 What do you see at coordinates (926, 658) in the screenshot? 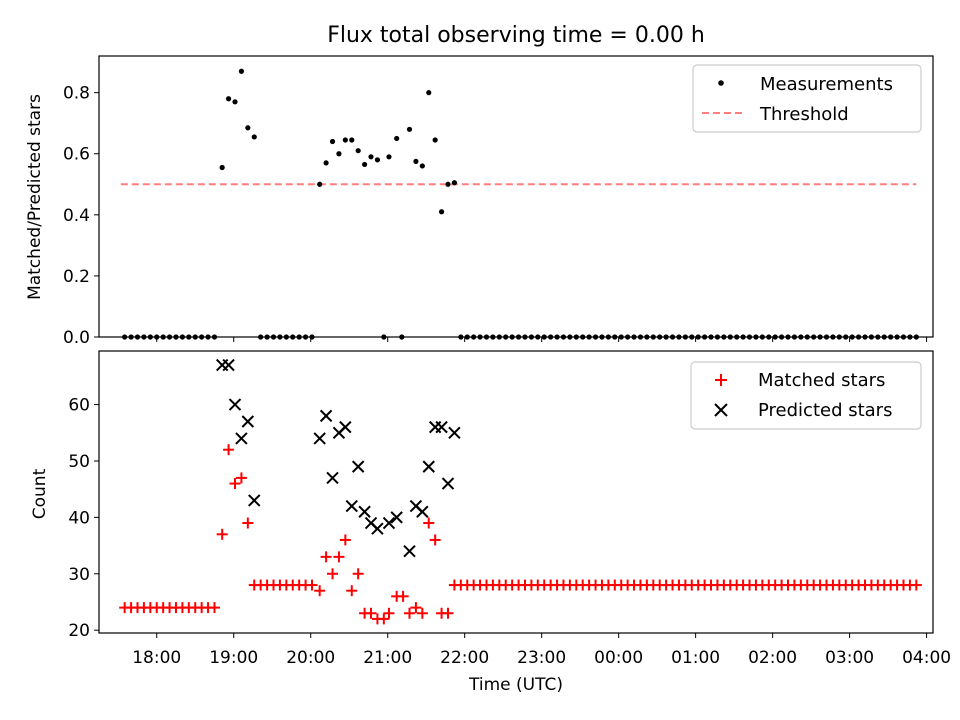
I see `x-tick-label: 04:00` at bounding box center [926, 658].